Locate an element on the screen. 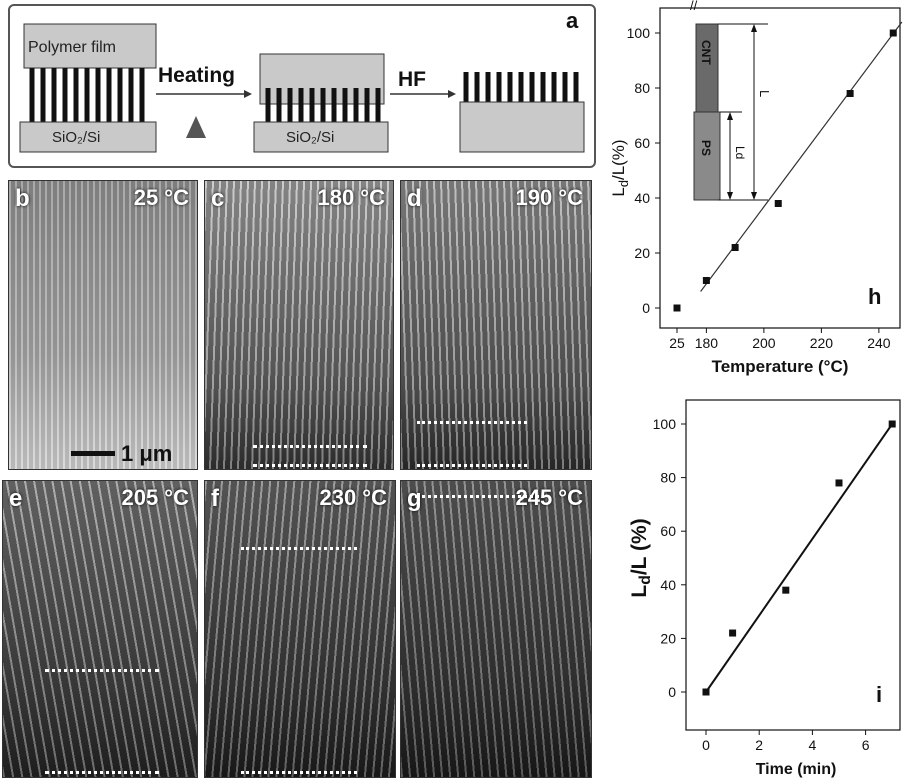 The image size is (907, 781). panel-letter-h: h is located at coordinates (874, 296).